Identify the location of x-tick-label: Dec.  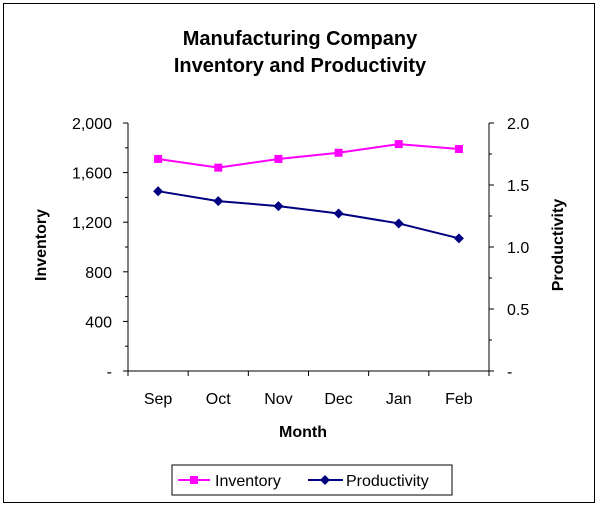
(338, 399).